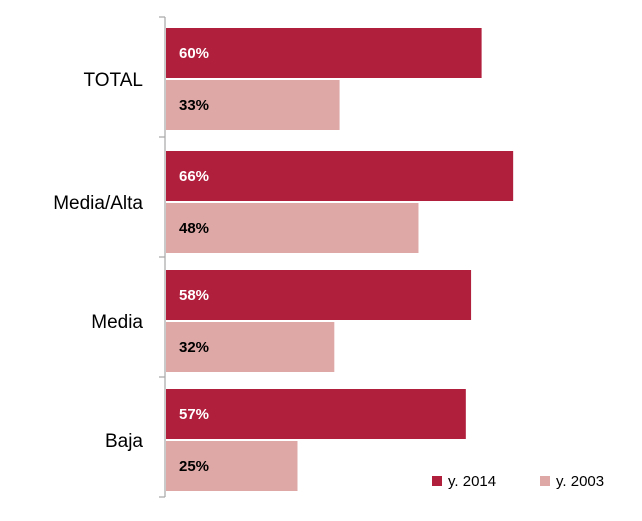 The height and width of the screenshot is (521, 642). What do you see at coordinates (98, 261) in the screenshot?
I see `category-labels: TOTAL Media/Alta Media Baja` at bounding box center [98, 261].